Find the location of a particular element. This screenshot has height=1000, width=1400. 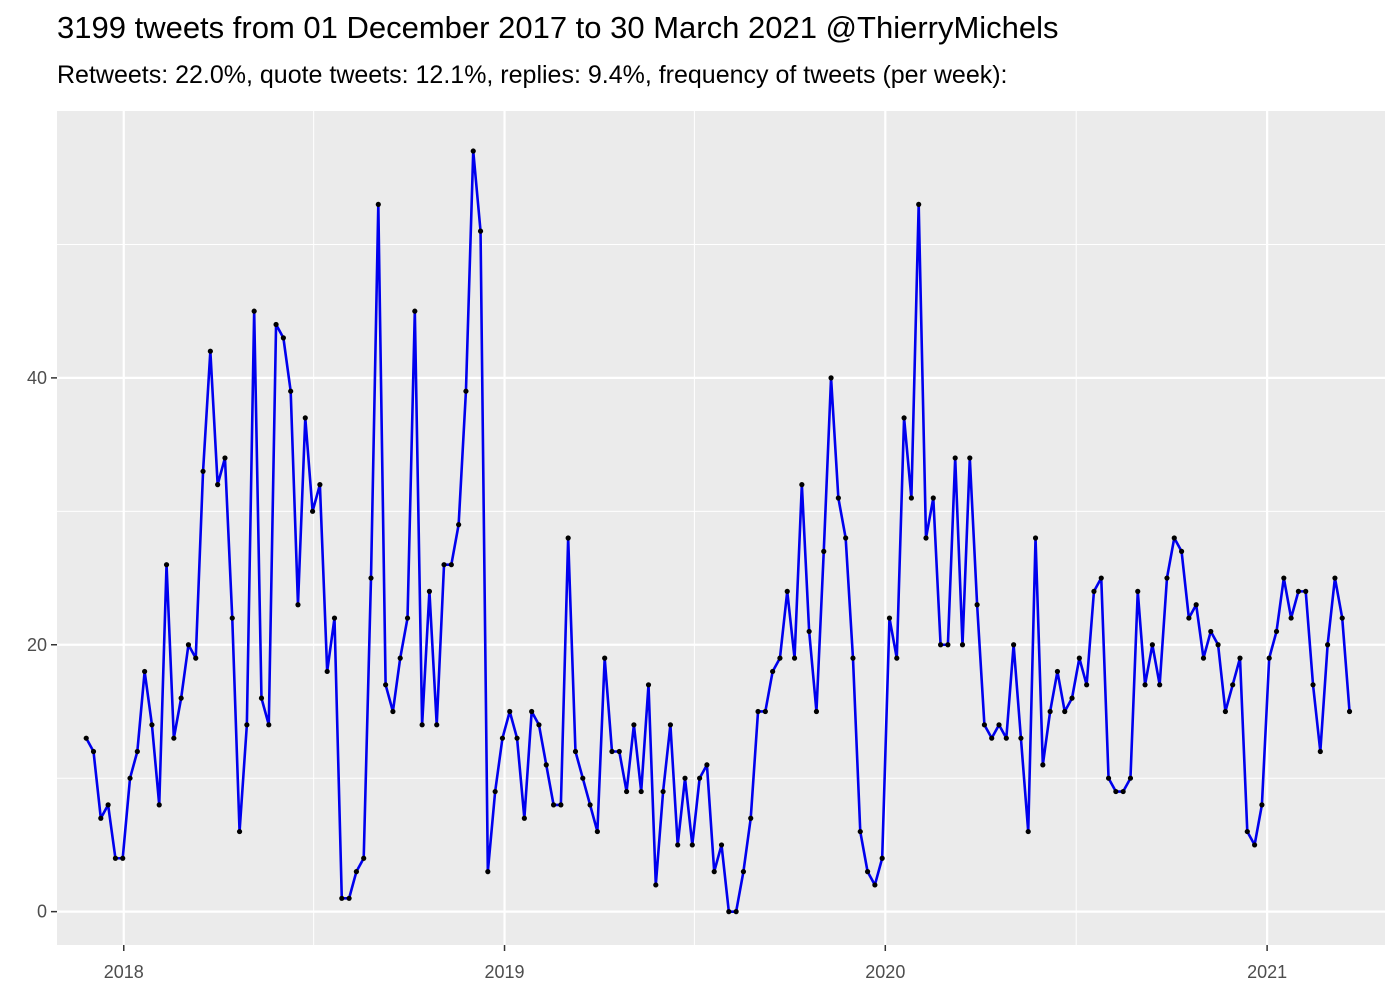

x-tick-label: 2020 is located at coordinates (885, 972).